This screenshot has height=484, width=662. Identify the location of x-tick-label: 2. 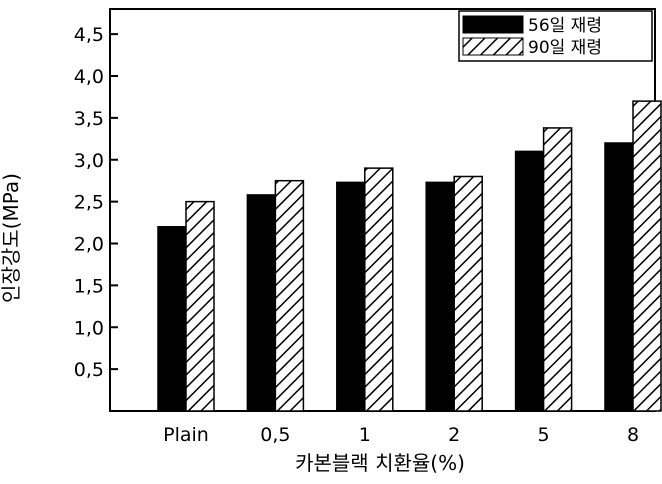
(454, 435).